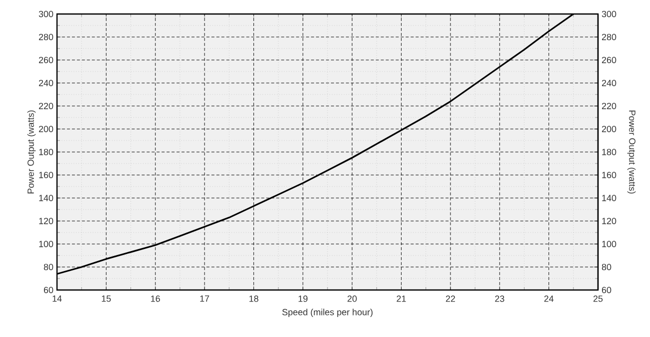 The height and width of the screenshot is (337, 650). Describe the element at coordinates (609, 14) in the screenshot. I see `y2-tick-label: 300` at that location.